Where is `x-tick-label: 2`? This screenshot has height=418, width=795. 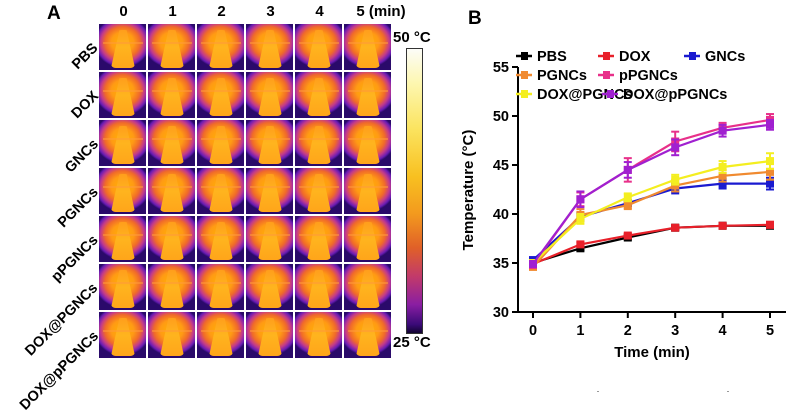
x-tick-label: 2 is located at coordinates (628, 331).